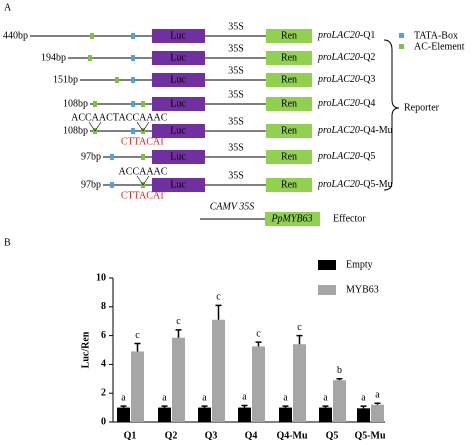 The width and height of the screenshot is (474, 445). Describe the element at coordinates (339, 370) in the screenshot. I see `significance-letter: b` at that location.